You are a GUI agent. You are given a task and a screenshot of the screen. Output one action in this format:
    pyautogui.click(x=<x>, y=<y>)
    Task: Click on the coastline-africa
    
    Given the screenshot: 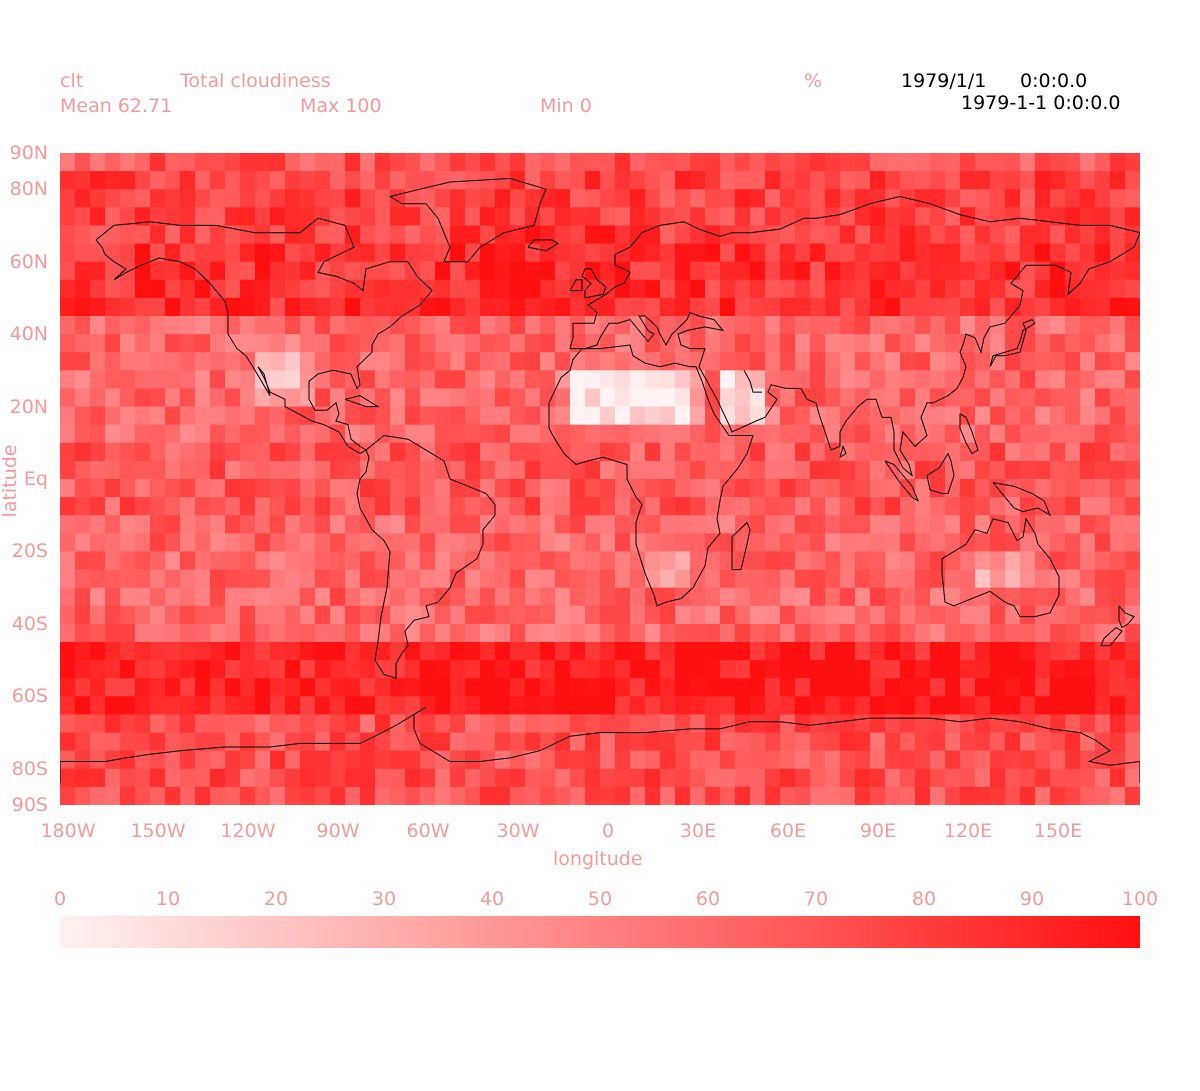 What is the action you would take?
    pyautogui.click(x=651, y=475)
    